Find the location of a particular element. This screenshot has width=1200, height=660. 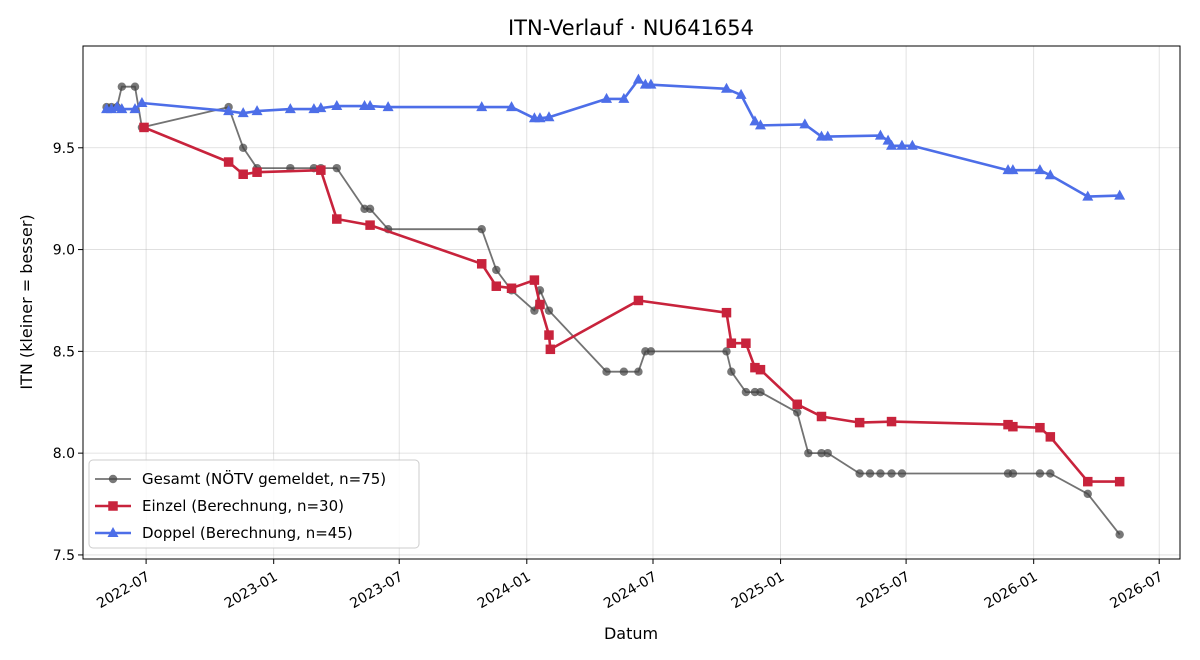

legend-label-einzel: Einzel (Berechnung, n=30) is located at coordinates (243, 506).